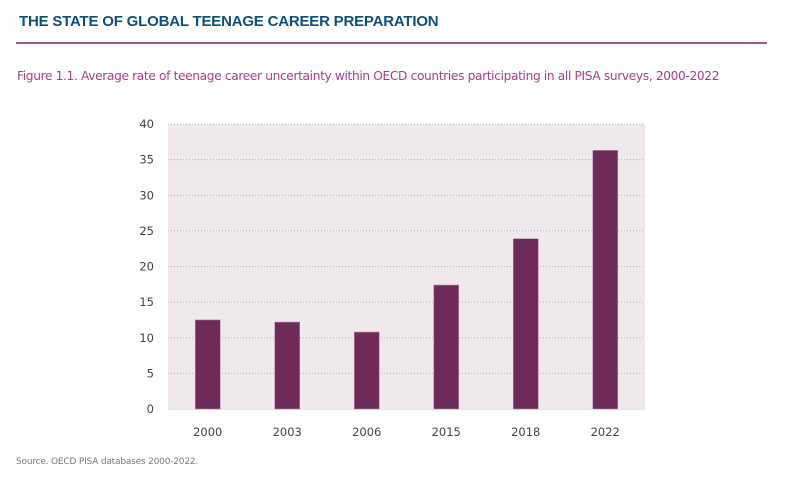  What do you see at coordinates (525, 324) in the screenshot?
I see `bar-2018` at bounding box center [525, 324].